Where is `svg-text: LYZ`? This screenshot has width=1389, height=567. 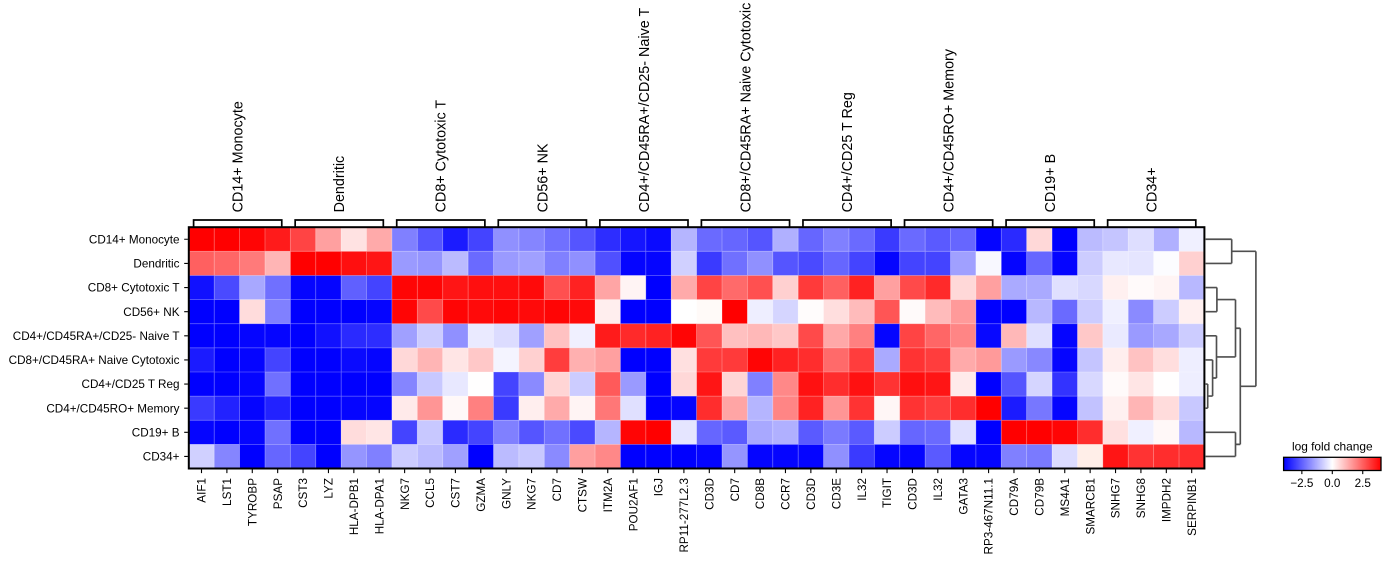 svg-text: LYZ is located at coordinates (329, 488).